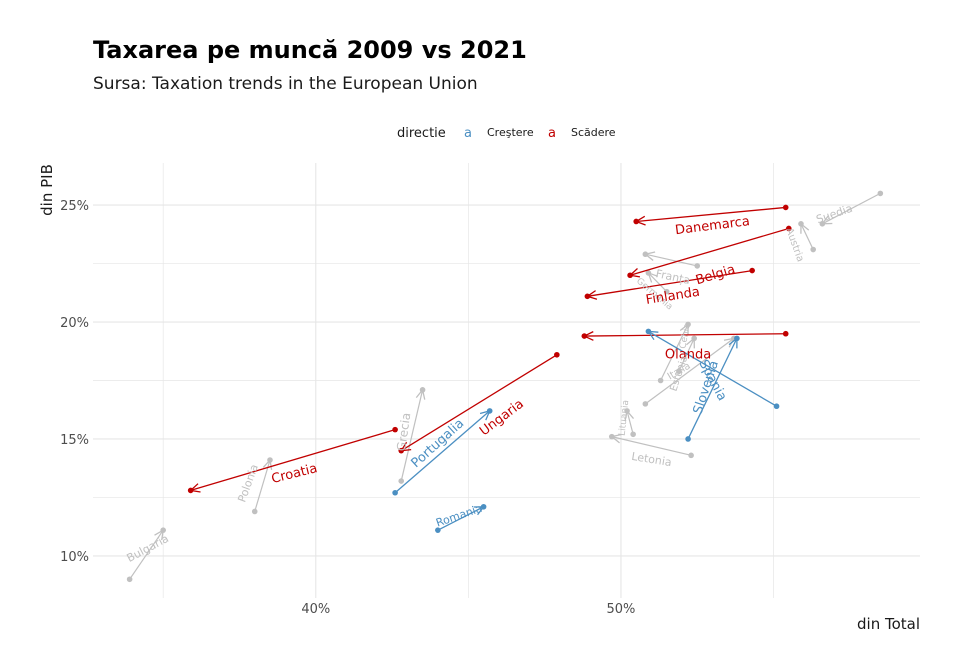 Image resolution: width=960 pixels, height=672 pixels. I want to click on point-2009-belgia, so click(788, 228).